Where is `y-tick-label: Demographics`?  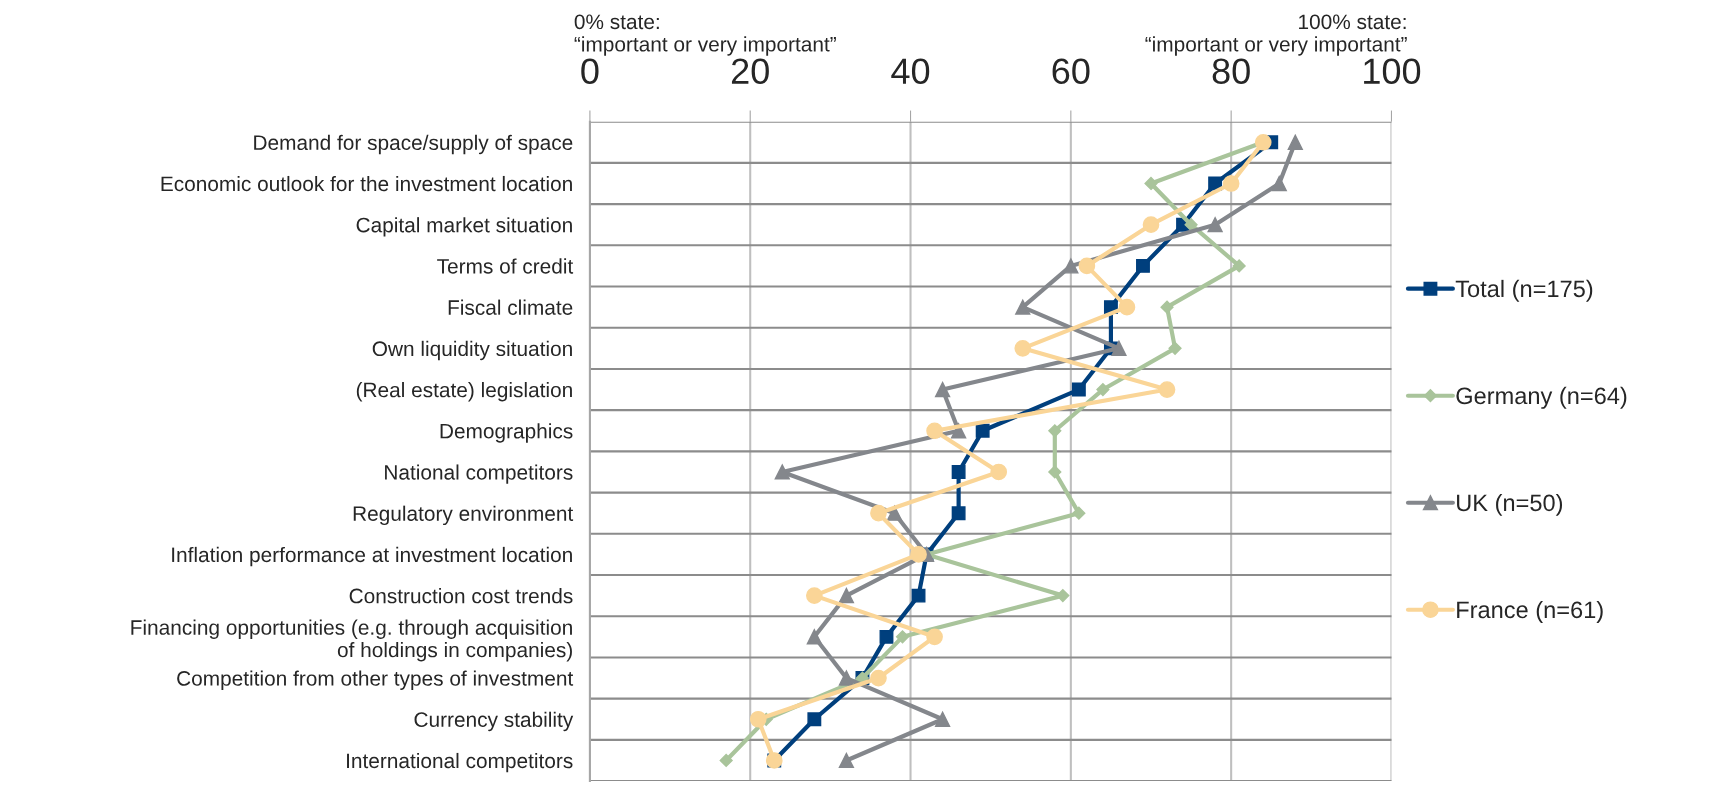
y-tick-label: Demographics is located at coordinates (506, 433).